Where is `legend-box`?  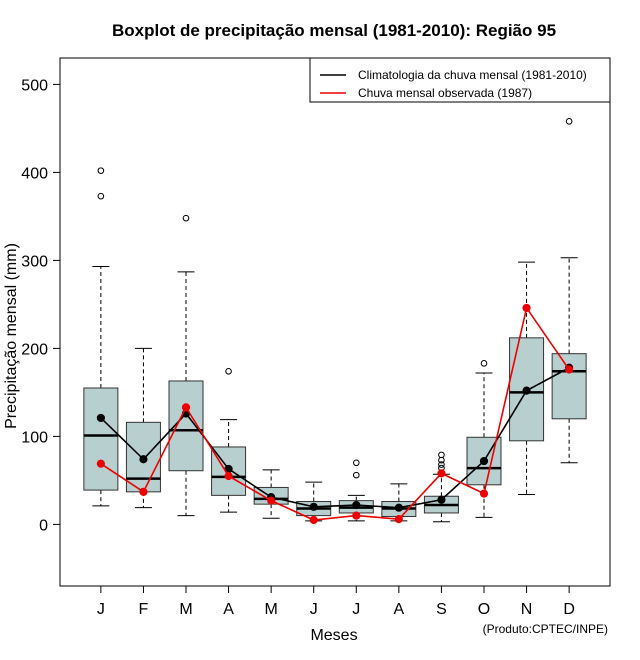
legend-box is located at coordinates (460, 80).